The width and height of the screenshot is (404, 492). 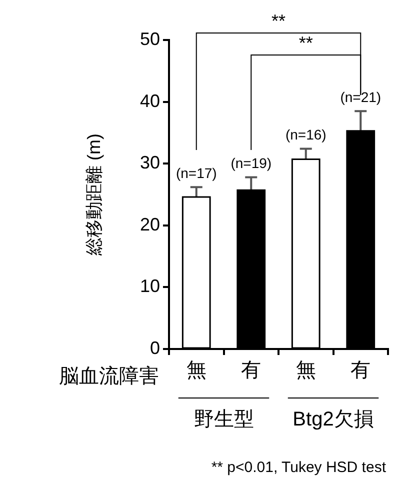 What do you see at coordinates (305, 42) in the screenshot?
I see `annotation: **` at bounding box center [305, 42].